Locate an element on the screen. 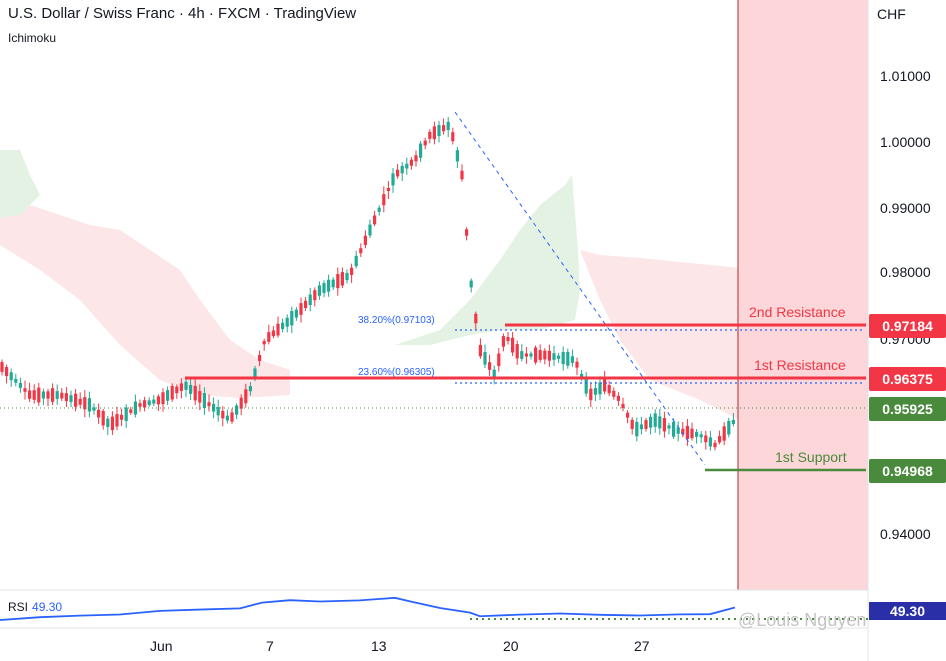 This screenshot has width=946, height=661. resistance-2-price-tag: 0.97184 is located at coordinates (907, 326).